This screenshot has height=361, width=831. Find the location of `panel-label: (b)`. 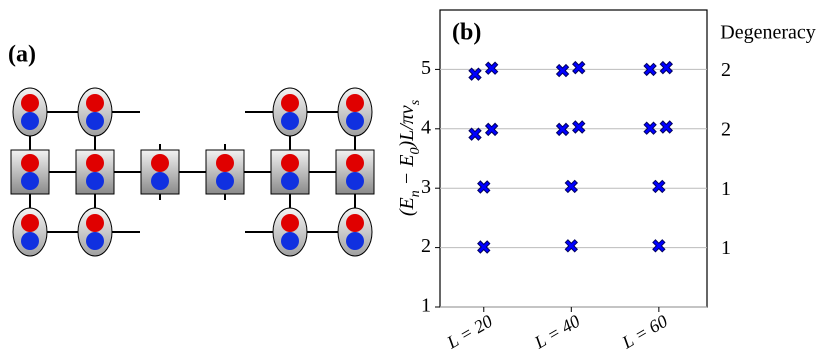

panel-label: (b) is located at coordinates (466, 33).